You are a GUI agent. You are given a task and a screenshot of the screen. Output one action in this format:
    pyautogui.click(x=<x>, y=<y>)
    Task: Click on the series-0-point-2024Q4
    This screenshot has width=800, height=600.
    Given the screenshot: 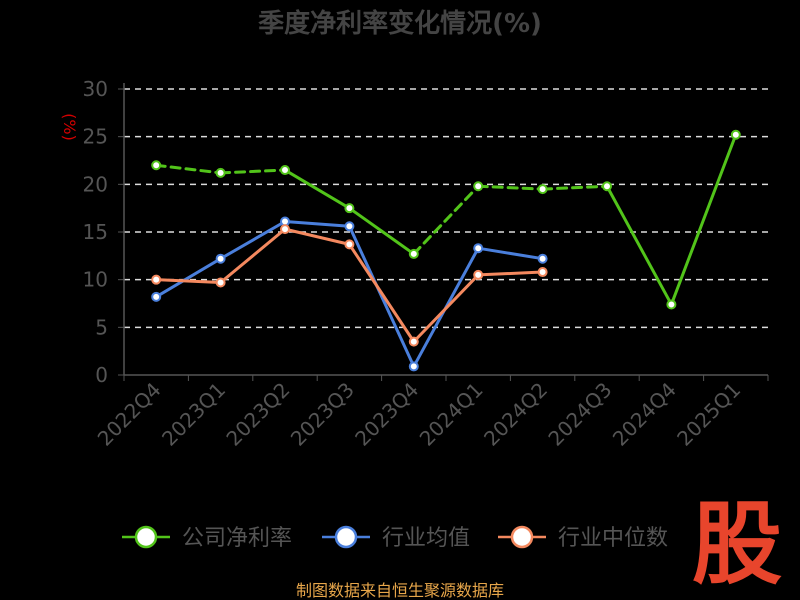 What is the action you would take?
    pyautogui.click(x=671, y=304)
    